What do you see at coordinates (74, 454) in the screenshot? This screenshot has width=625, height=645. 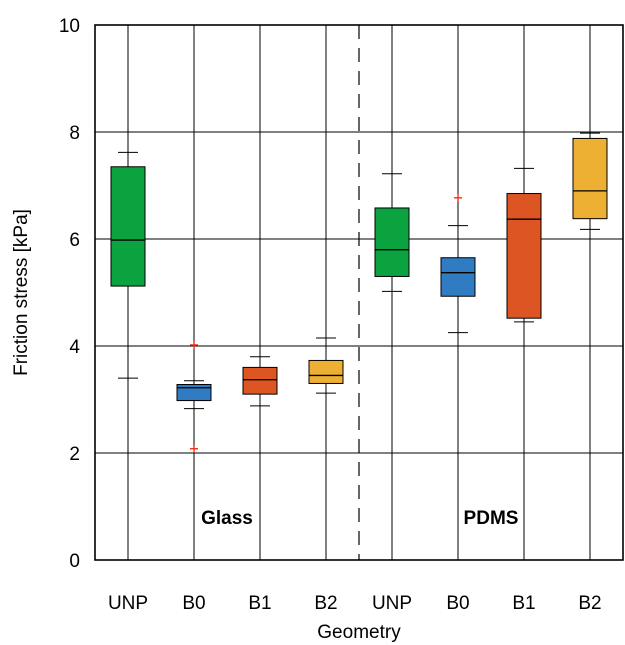 I see `y-tick-label: 2` at bounding box center [74, 454].